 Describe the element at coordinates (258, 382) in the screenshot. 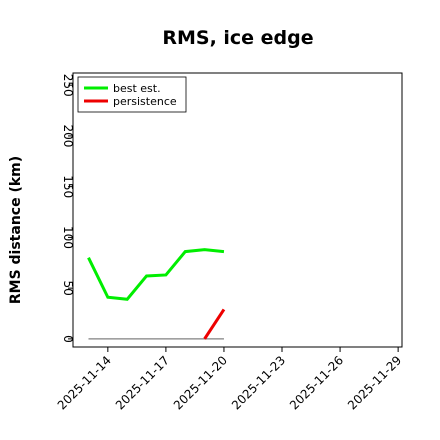

I see `x-tick-label: 2025-11-23` at that location.